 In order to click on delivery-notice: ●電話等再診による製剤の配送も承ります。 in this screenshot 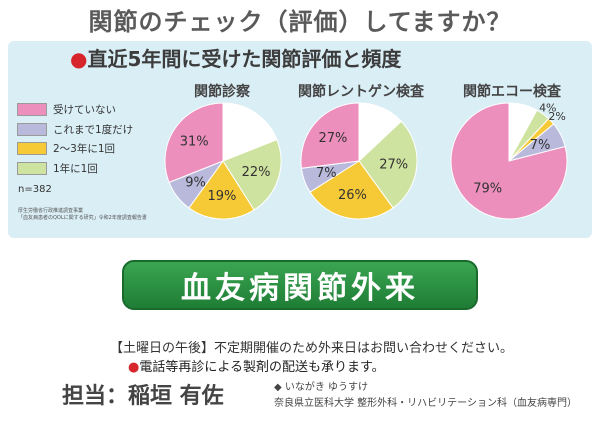, I will do `click(256, 365)`.